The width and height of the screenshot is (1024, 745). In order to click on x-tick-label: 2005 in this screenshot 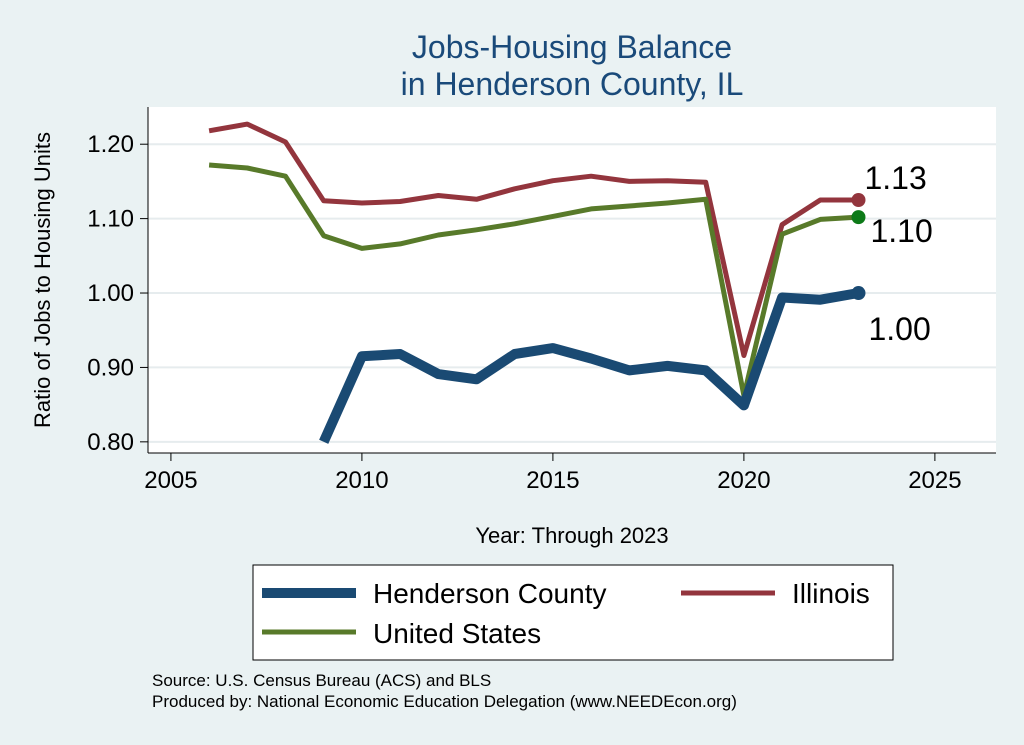, I will do `click(170, 480)`.